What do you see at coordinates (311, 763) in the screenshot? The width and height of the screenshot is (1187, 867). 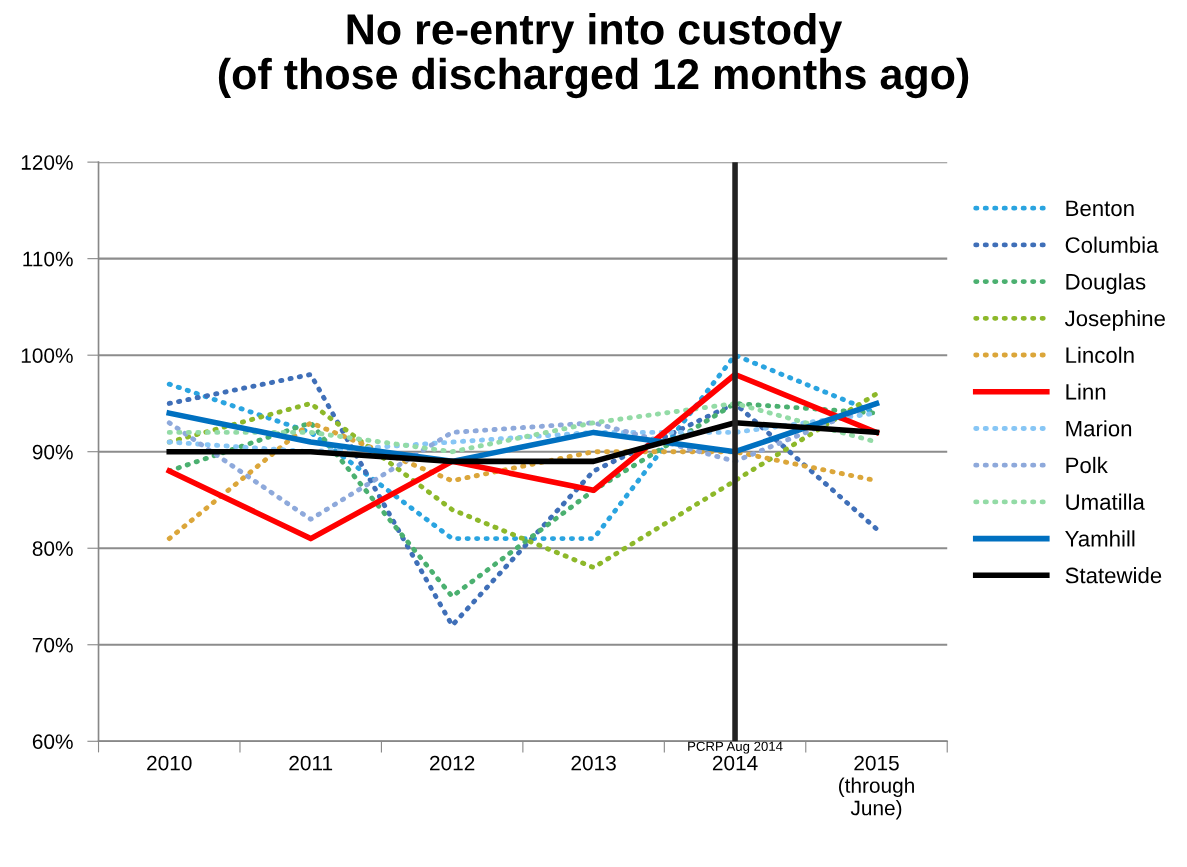 I see `x-tick-label: 2011` at bounding box center [311, 763].